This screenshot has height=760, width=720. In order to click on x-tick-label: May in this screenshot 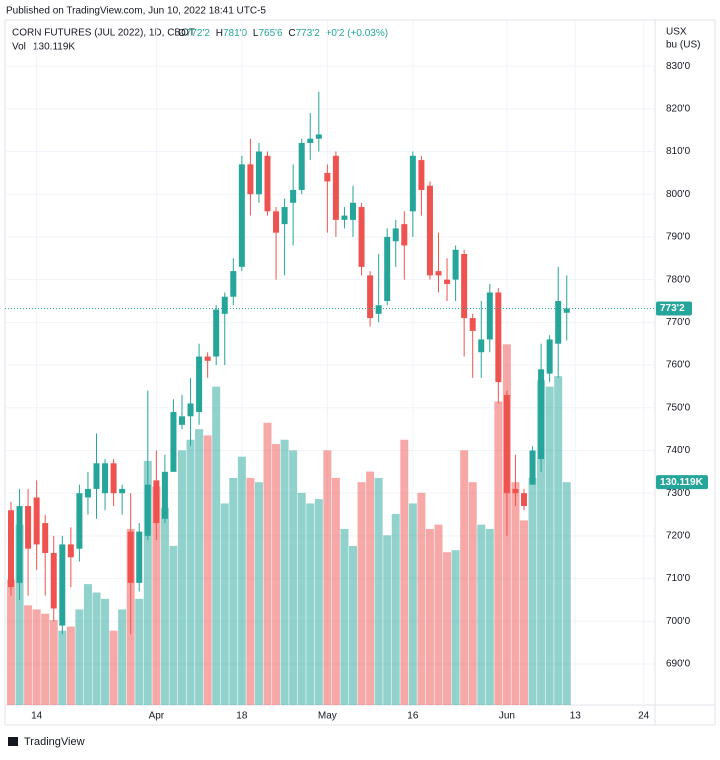, I will do `click(327, 716)`.